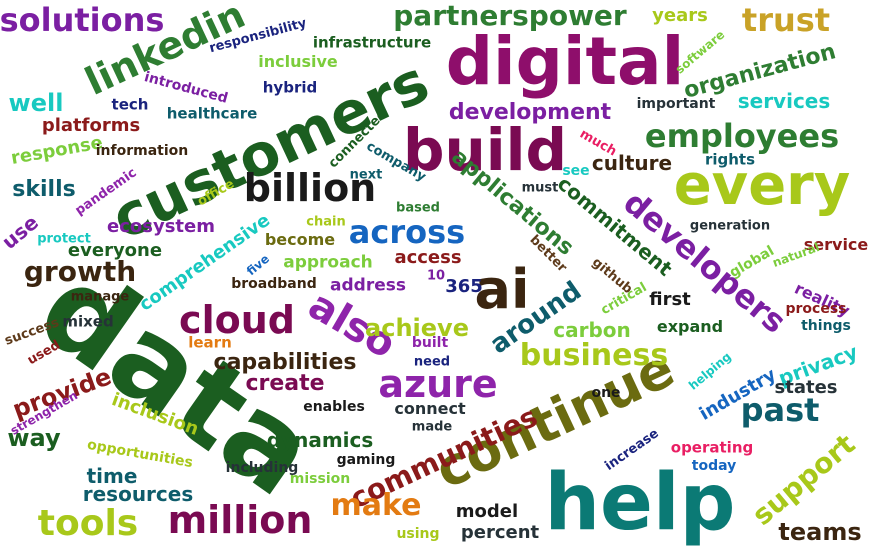 This screenshot has height=551, width=894. What do you see at coordinates (836, 244) in the screenshot?
I see `word-service: service` at bounding box center [836, 244].